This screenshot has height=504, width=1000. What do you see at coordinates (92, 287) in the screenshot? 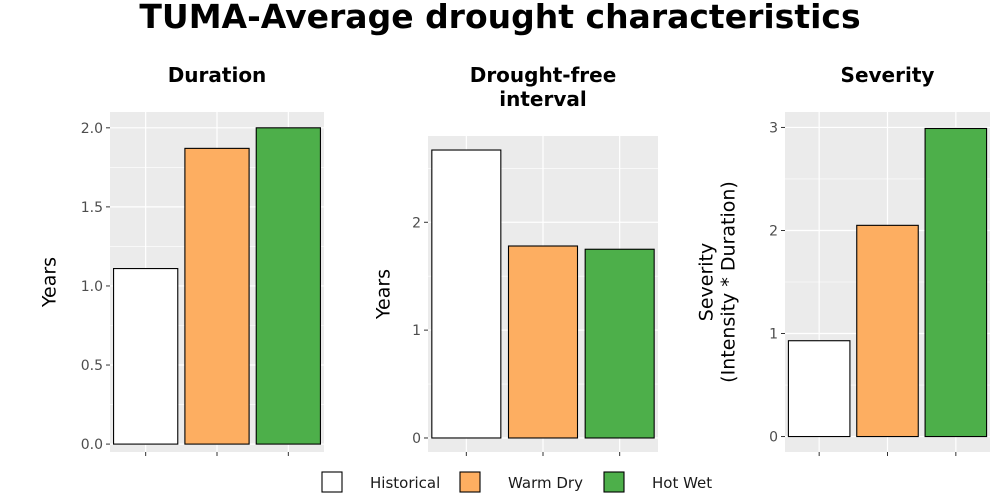
I see `y-tick-label: 1.0` at bounding box center [92, 287].